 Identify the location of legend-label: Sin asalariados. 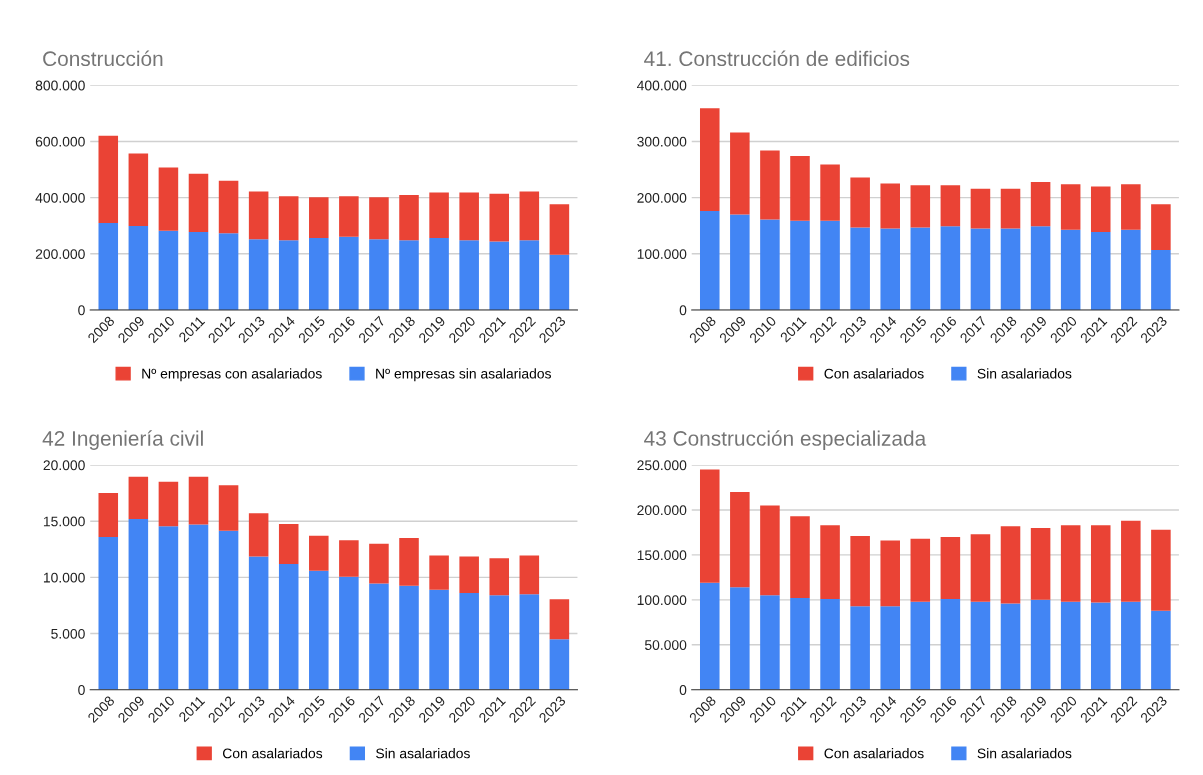
(1024, 373).